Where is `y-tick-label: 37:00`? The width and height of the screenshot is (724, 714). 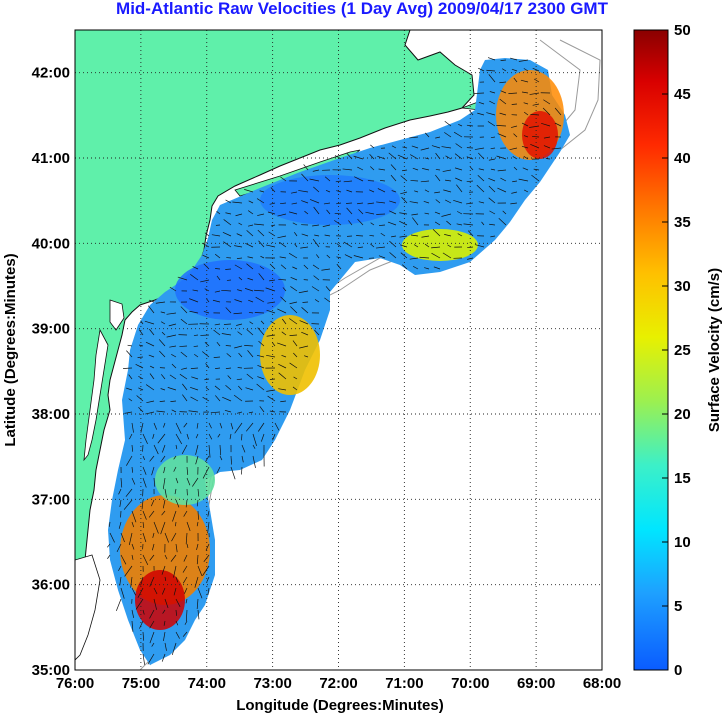
y-tick-label: 37:00 is located at coordinates (51, 499).